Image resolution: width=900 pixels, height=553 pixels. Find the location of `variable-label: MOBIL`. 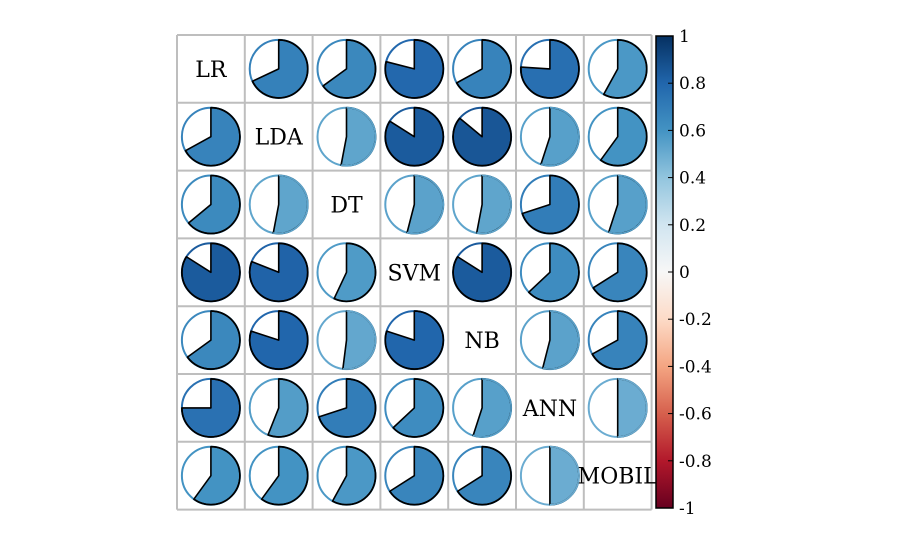

variable-label: MOBIL is located at coordinates (618, 477).